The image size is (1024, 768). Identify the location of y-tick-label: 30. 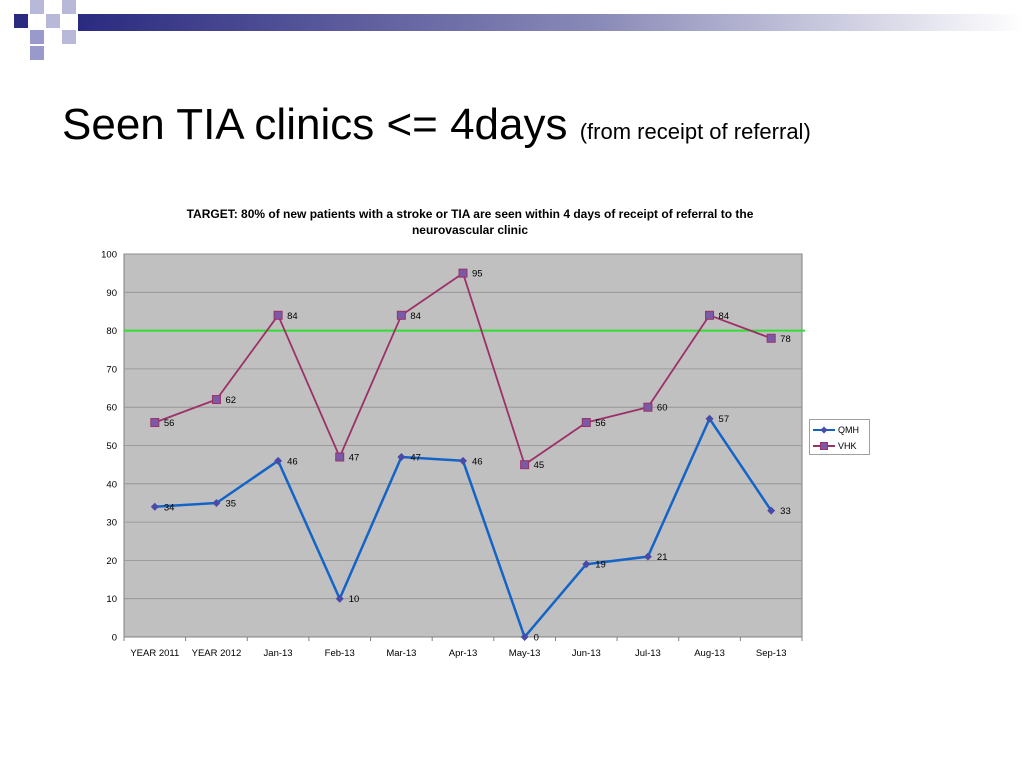
(111, 523).